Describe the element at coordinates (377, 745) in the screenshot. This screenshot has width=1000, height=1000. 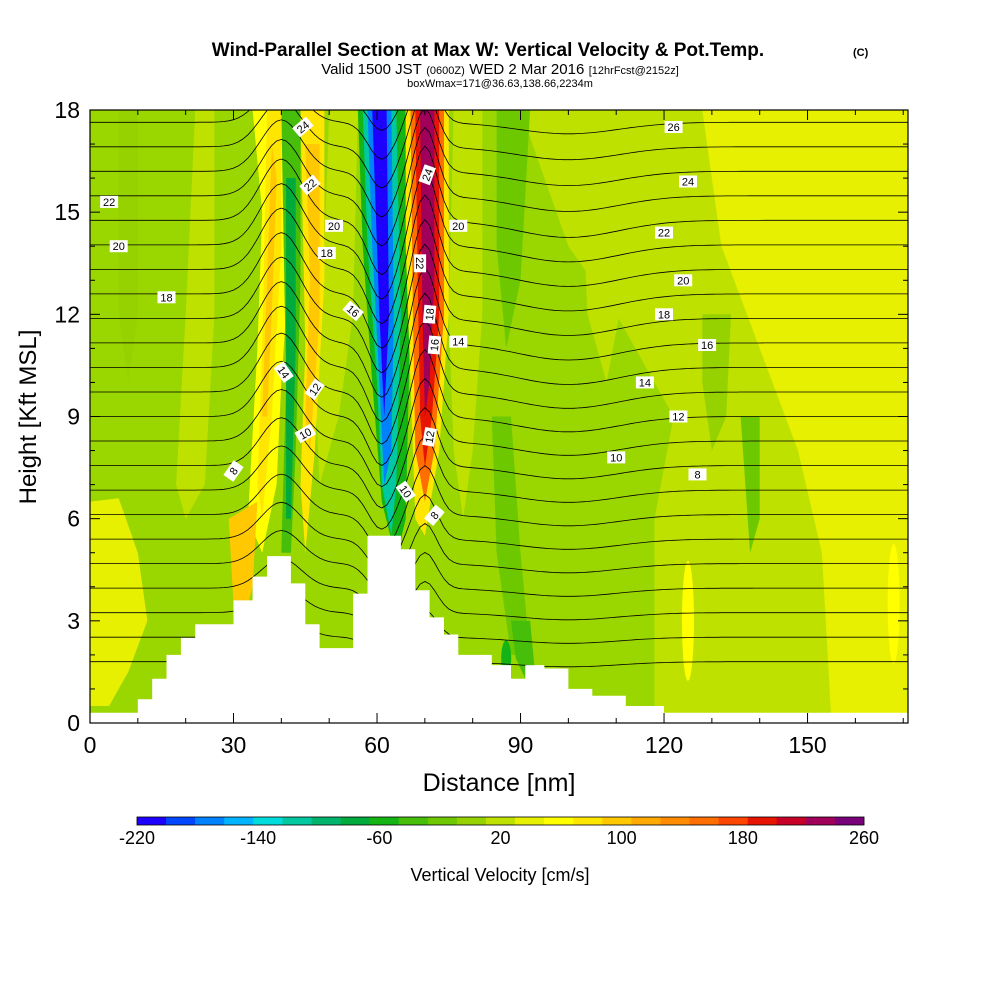
I see `x-tick-label: 60` at that location.